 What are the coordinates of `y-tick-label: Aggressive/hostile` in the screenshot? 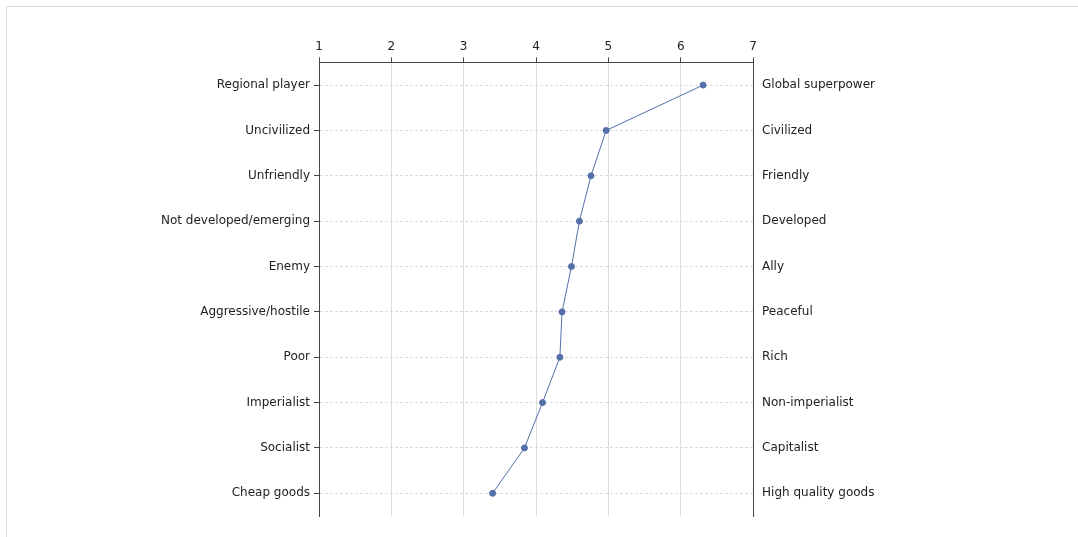 It's located at (255, 311).